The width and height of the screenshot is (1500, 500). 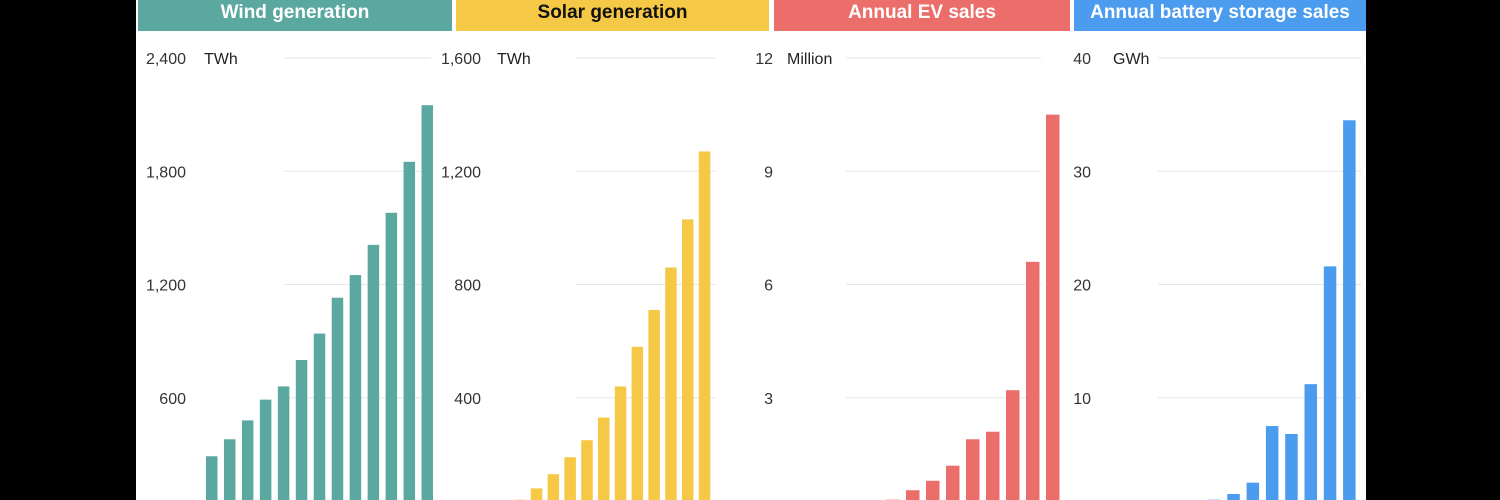 I want to click on y-tick-label: 1,800, so click(x=166, y=172).